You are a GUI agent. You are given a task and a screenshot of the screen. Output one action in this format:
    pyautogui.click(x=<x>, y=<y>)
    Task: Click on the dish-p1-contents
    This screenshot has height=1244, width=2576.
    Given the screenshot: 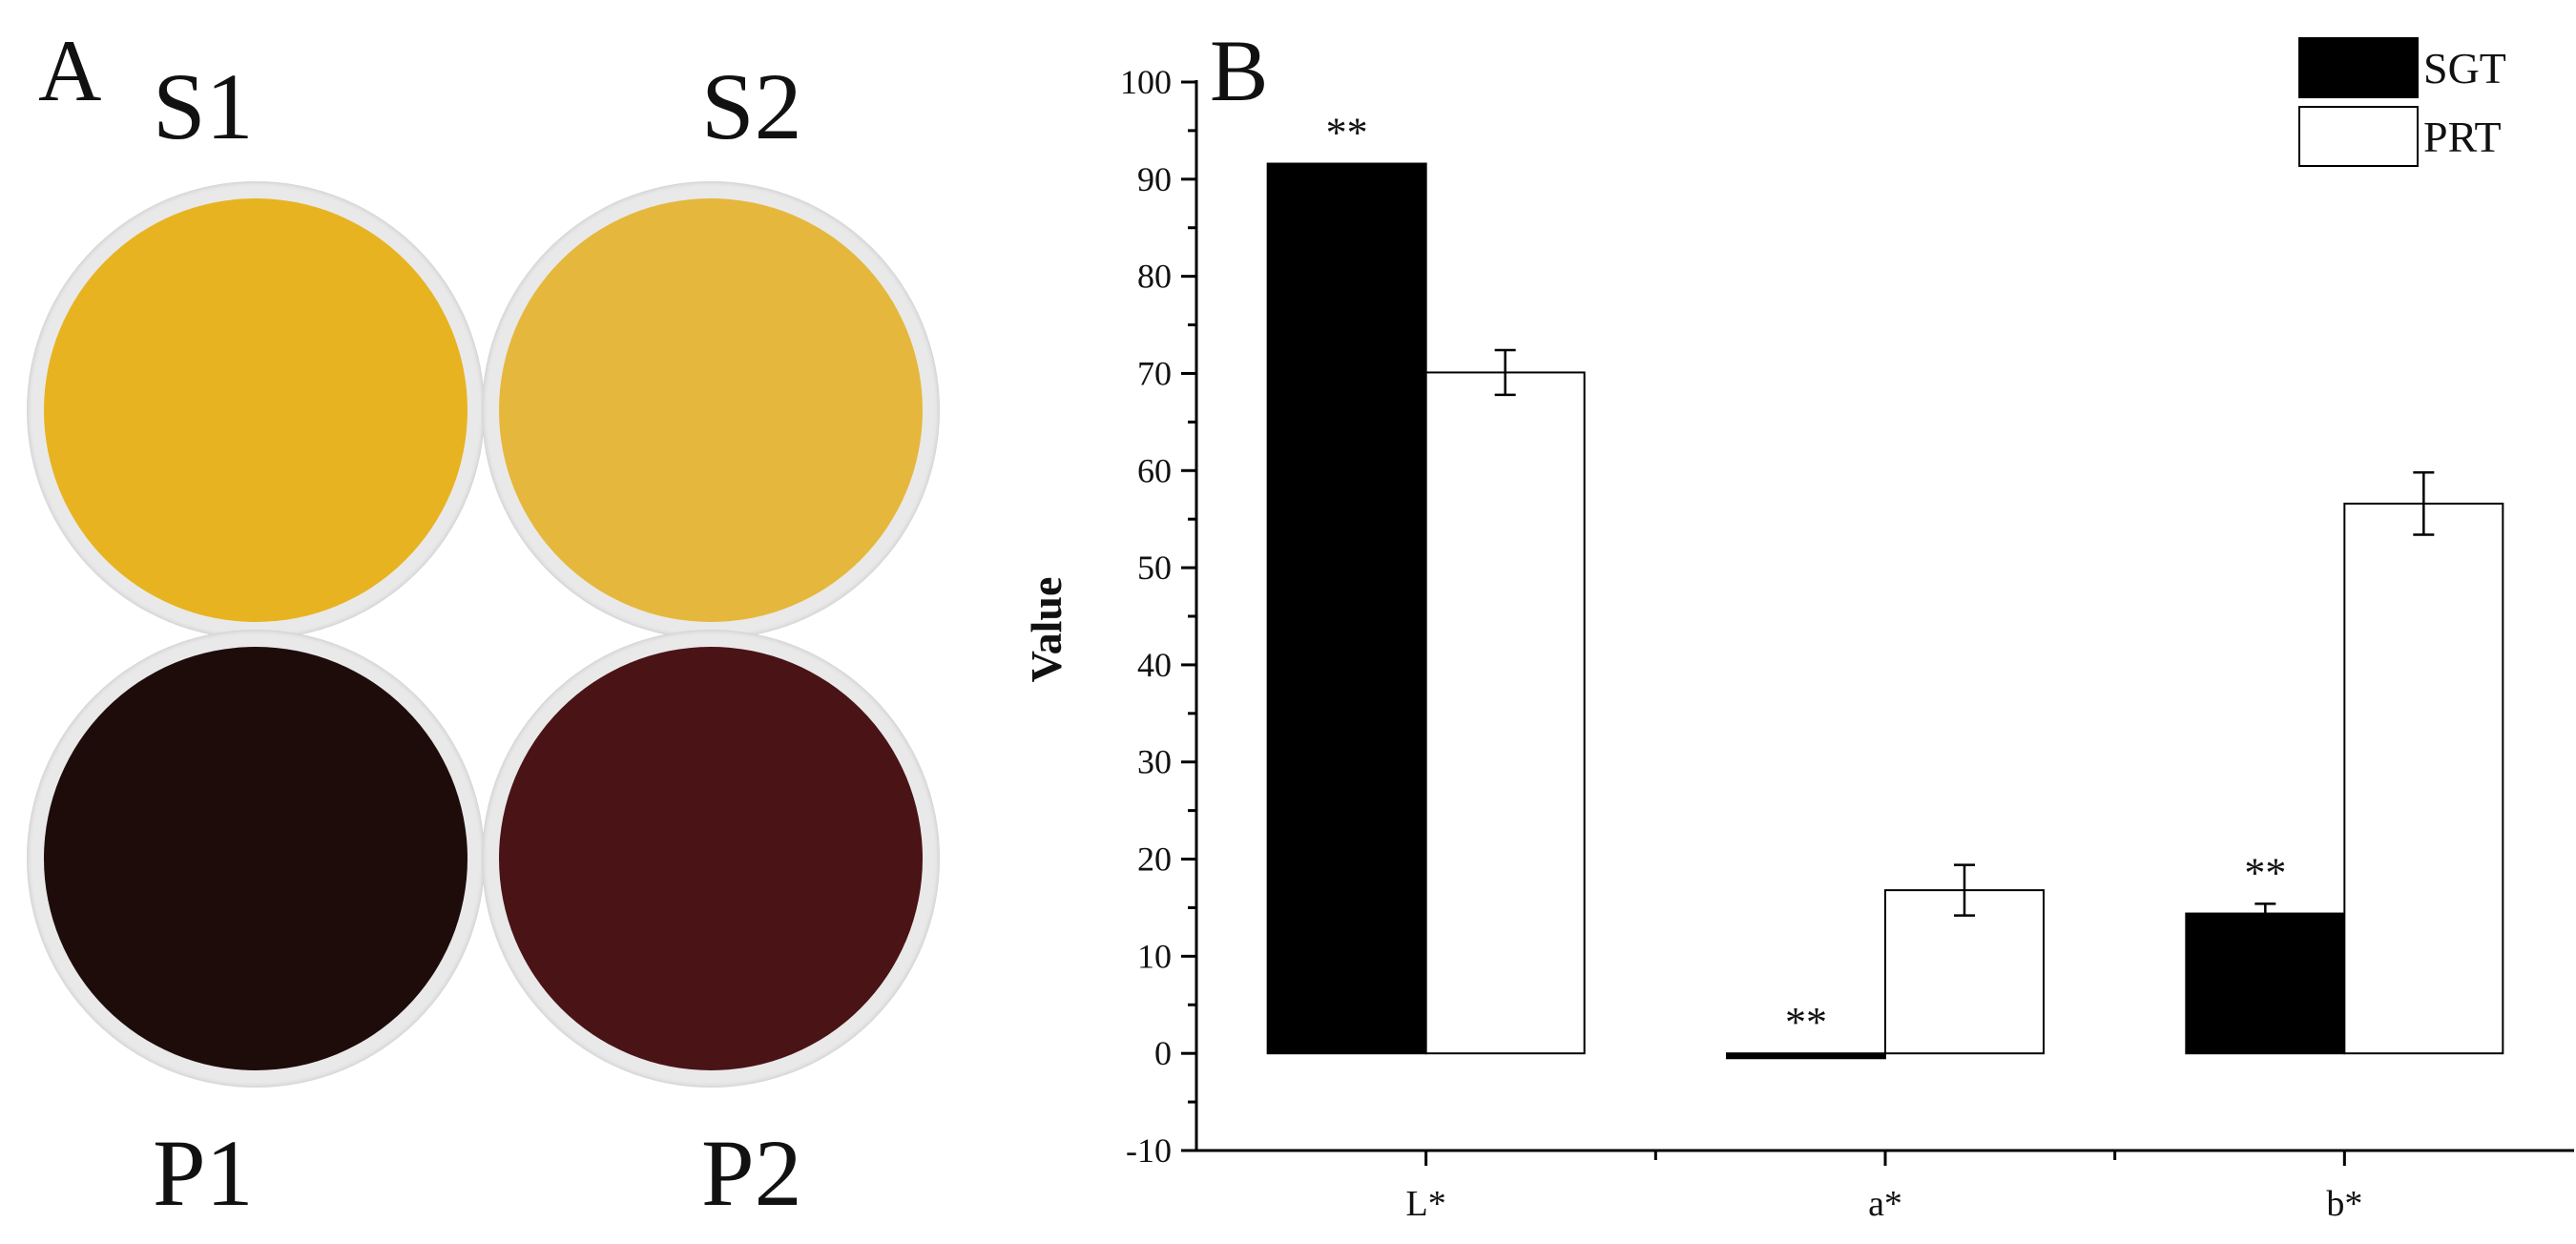 What is the action you would take?
    pyautogui.click(x=255, y=858)
    